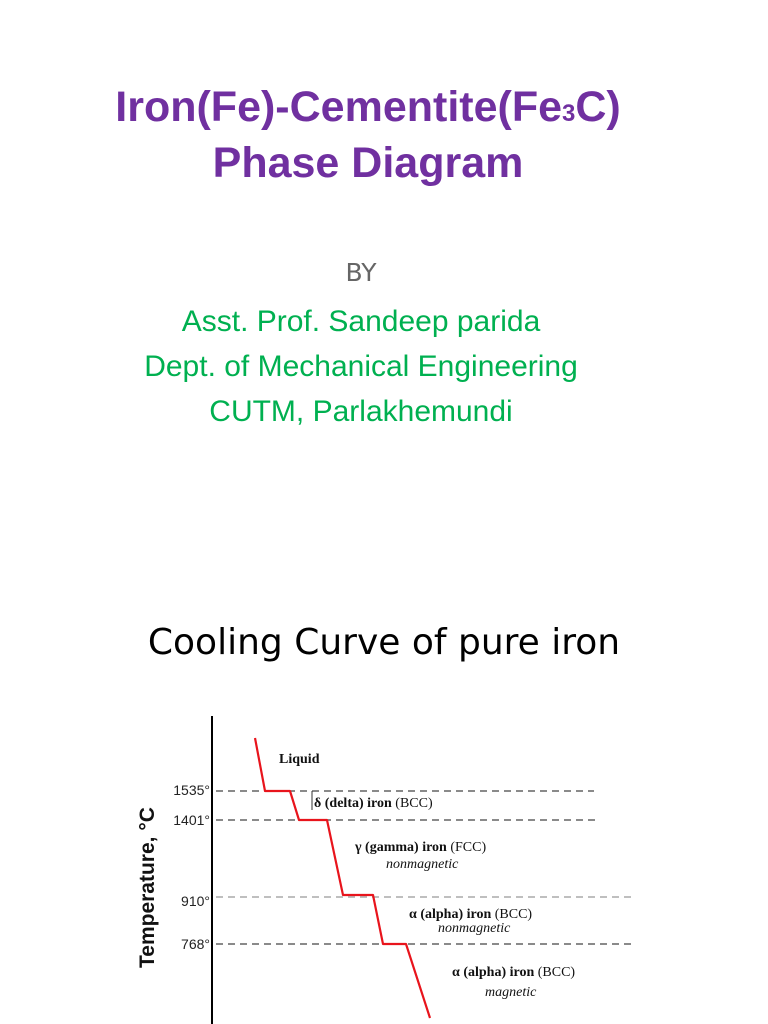 The image size is (768, 1024). Describe the element at coordinates (361, 366) in the screenshot. I see `author-department: Dept. of Mechanical Engineering` at that location.